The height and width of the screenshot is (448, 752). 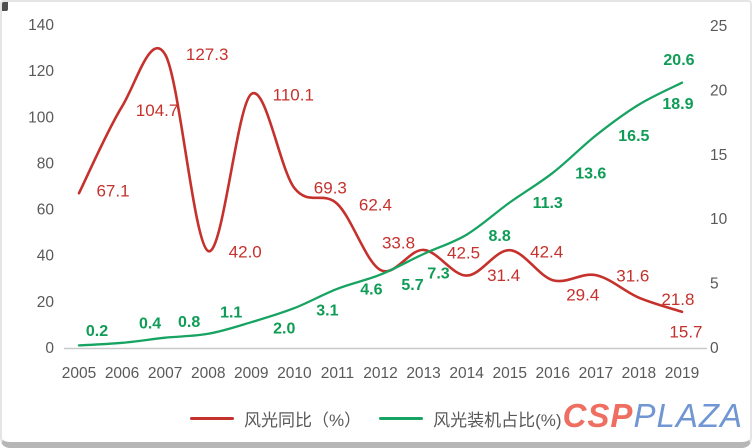 What do you see at coordinates (677, 104) in the screenshot?
I see `data-label-green: 18.9` at bounding box center [677, 104].